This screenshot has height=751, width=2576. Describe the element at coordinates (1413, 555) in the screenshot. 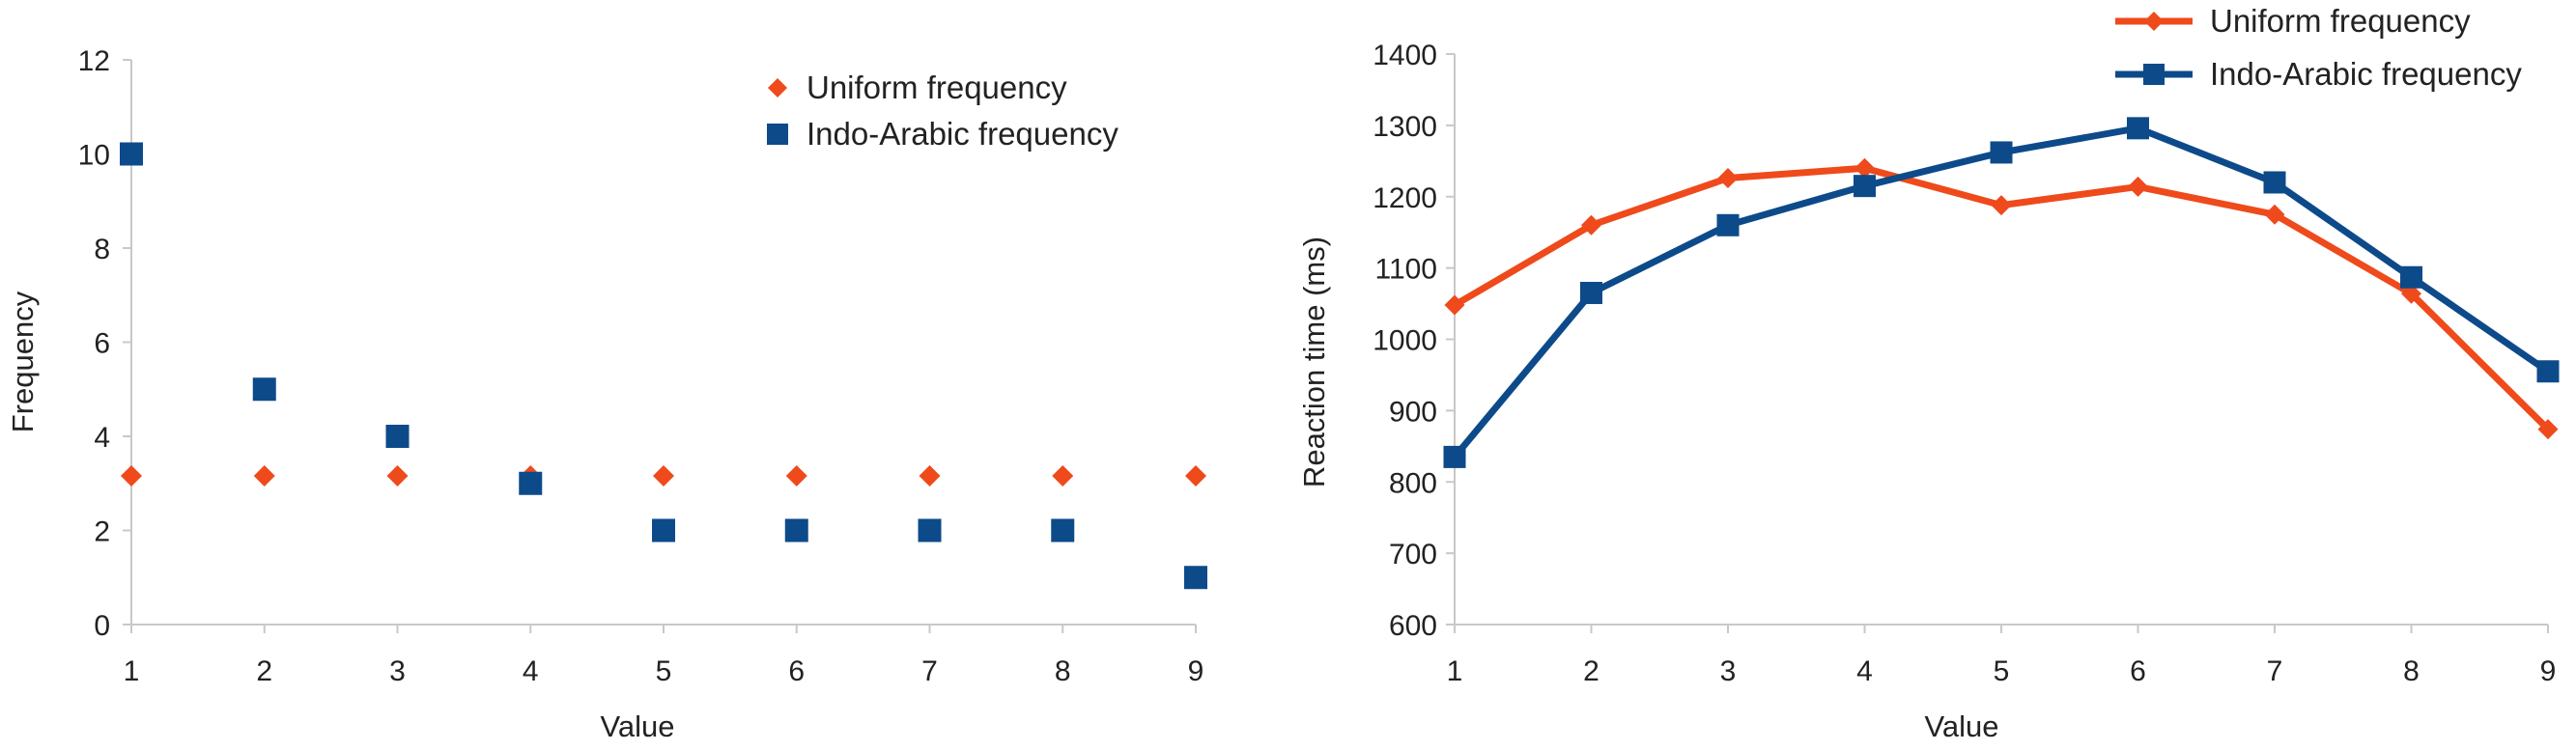

I see `y-tick-label: 700` at that location.